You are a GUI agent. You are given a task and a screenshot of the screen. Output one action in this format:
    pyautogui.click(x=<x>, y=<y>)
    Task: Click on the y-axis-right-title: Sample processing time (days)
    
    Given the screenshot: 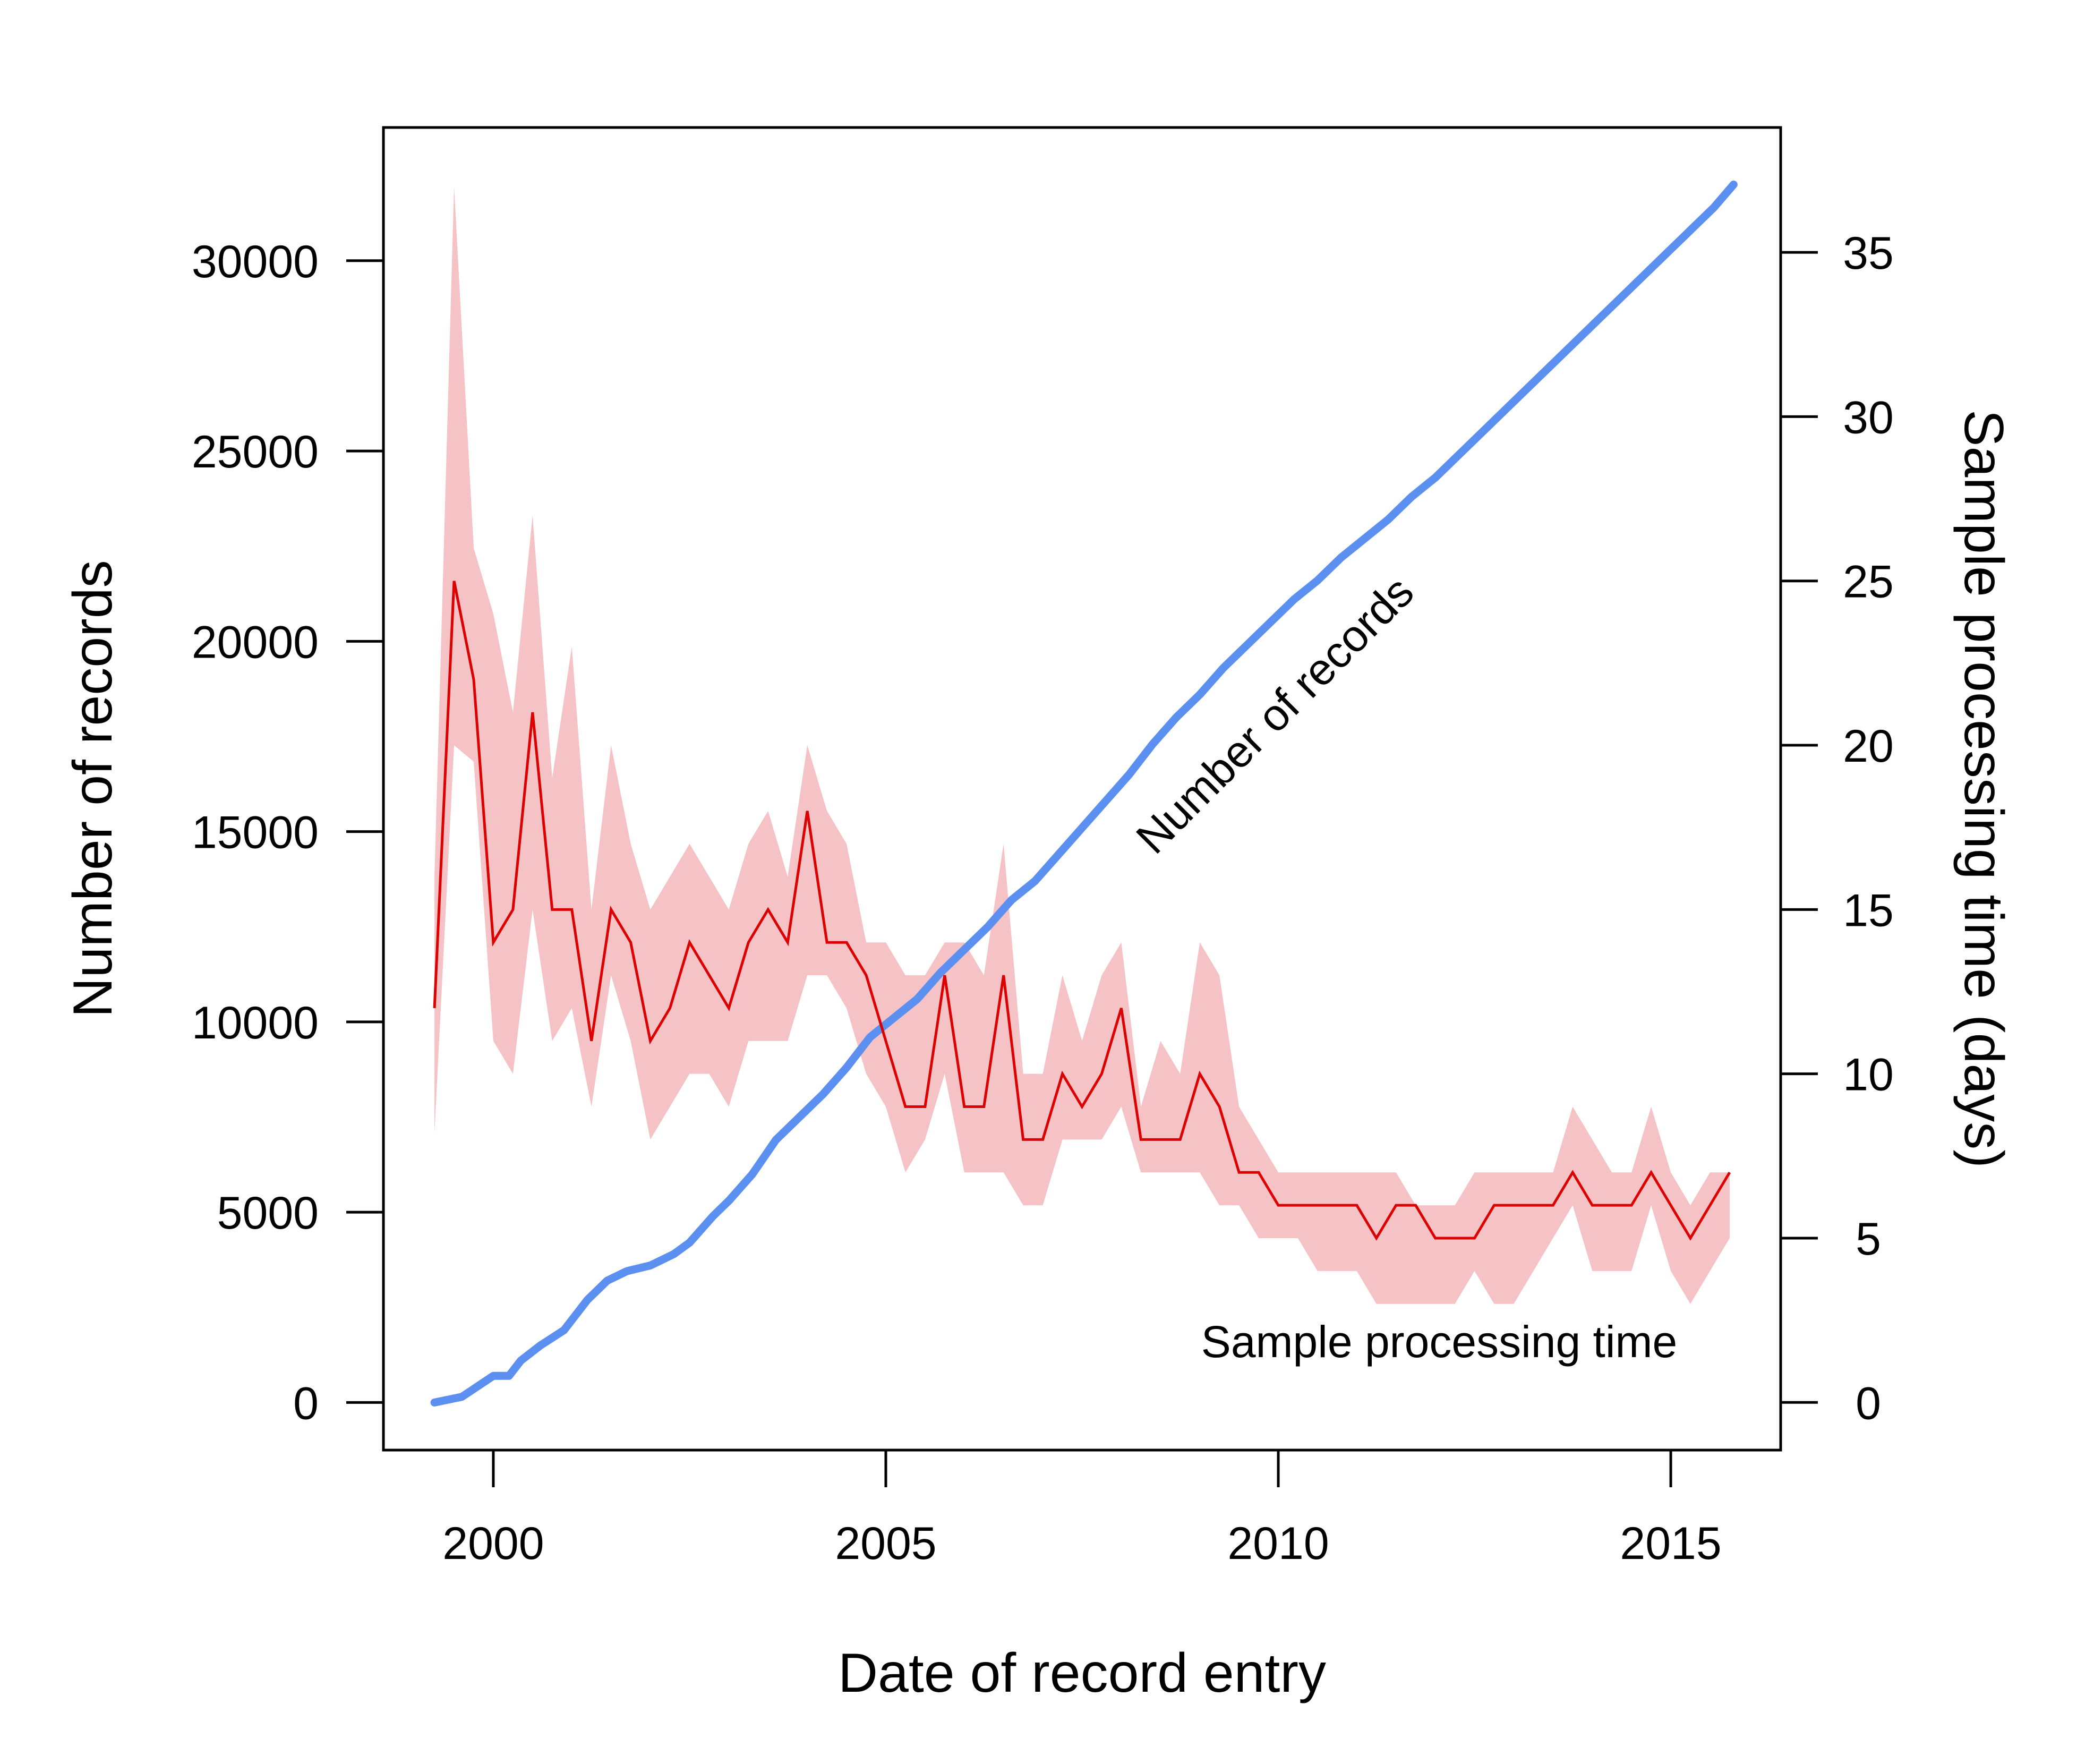 What is the action you would take?
    pyautogui.click(x=1983, y=789)
    